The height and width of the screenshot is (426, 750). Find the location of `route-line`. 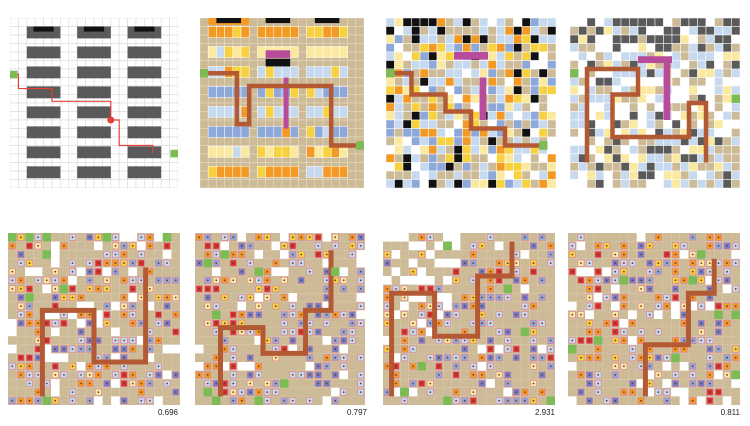

route-line is located at coordinates (452, 319).